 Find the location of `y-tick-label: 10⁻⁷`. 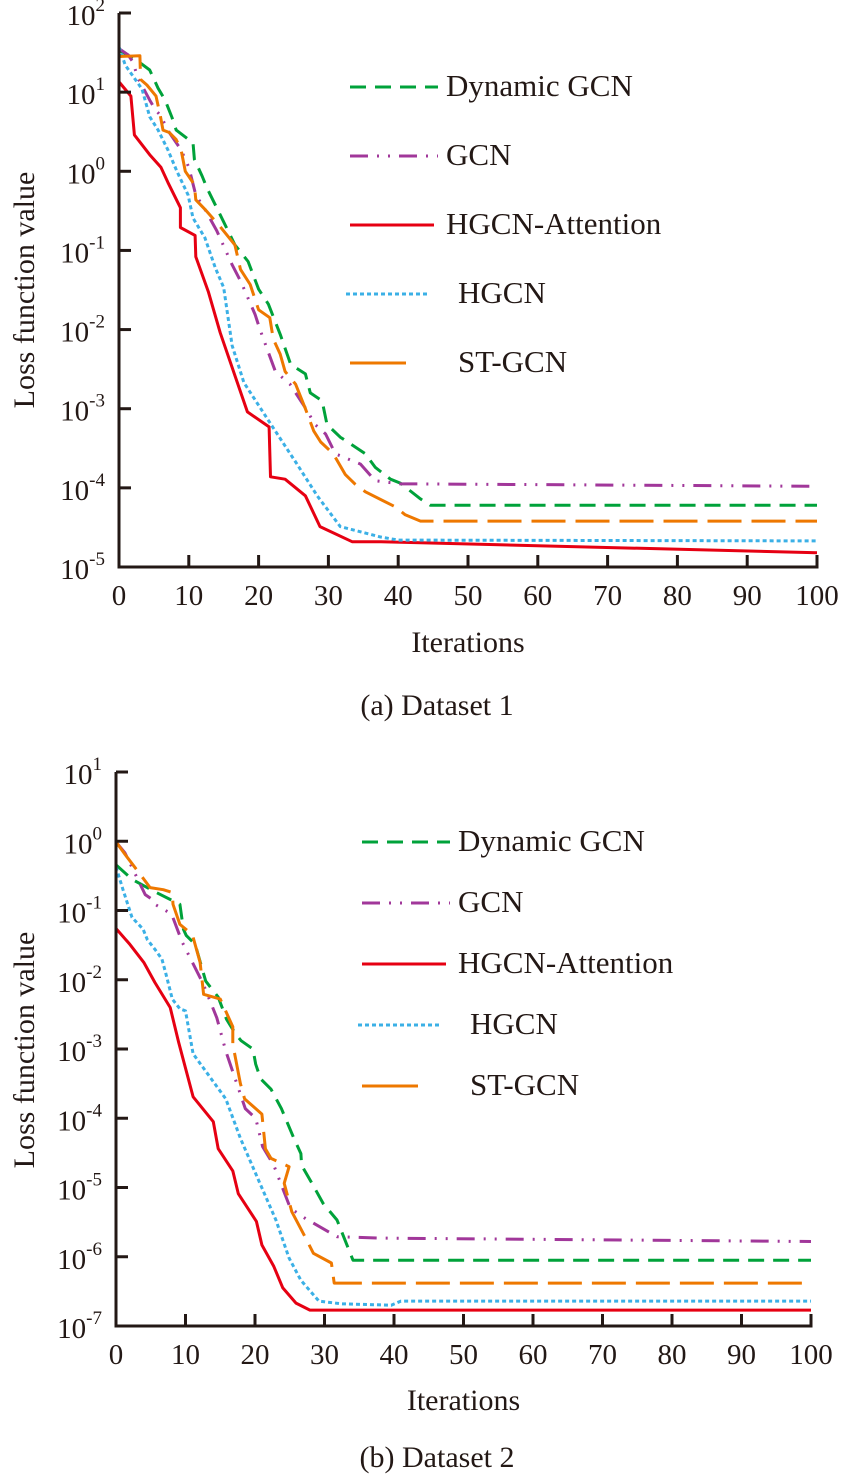

y-tick-label: 10⁻⁷ is located at coordinates (79, 1326).